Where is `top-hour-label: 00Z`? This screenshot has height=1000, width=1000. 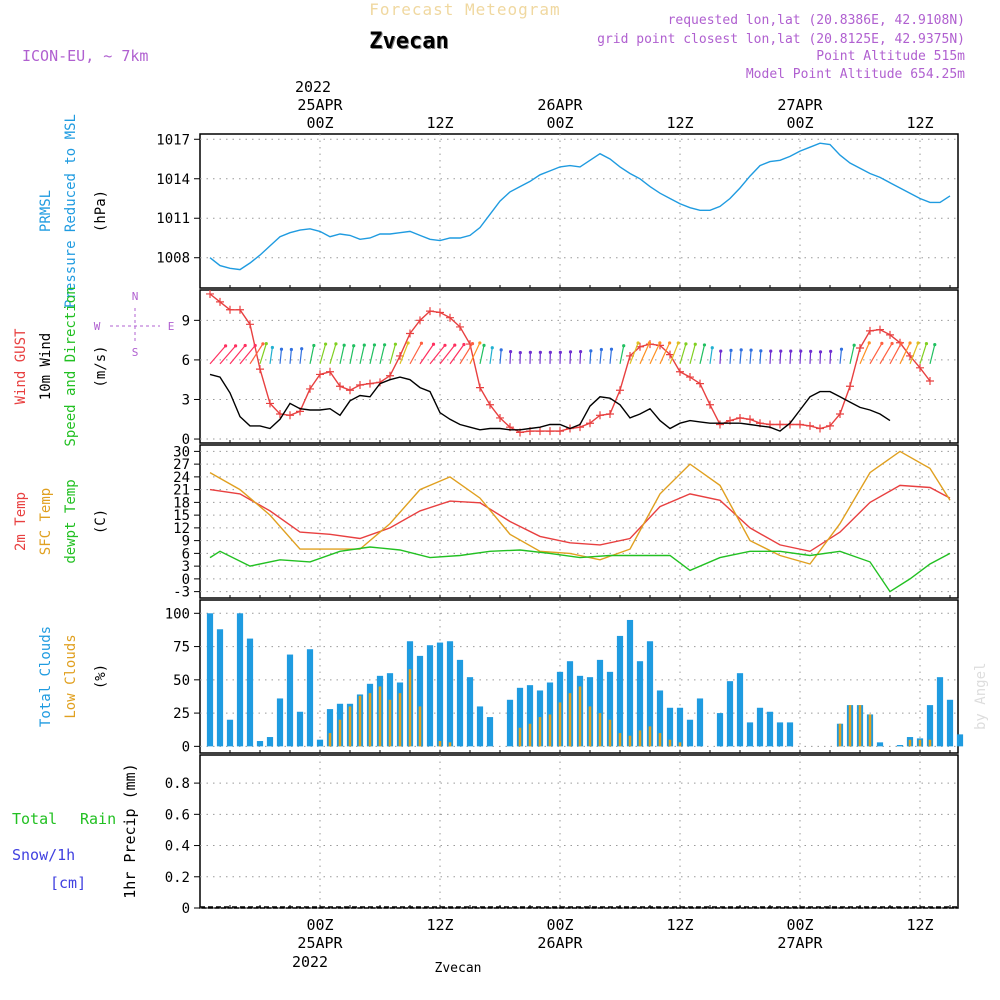 top-hour-label: 00Z is located at coordinates (799, 123).